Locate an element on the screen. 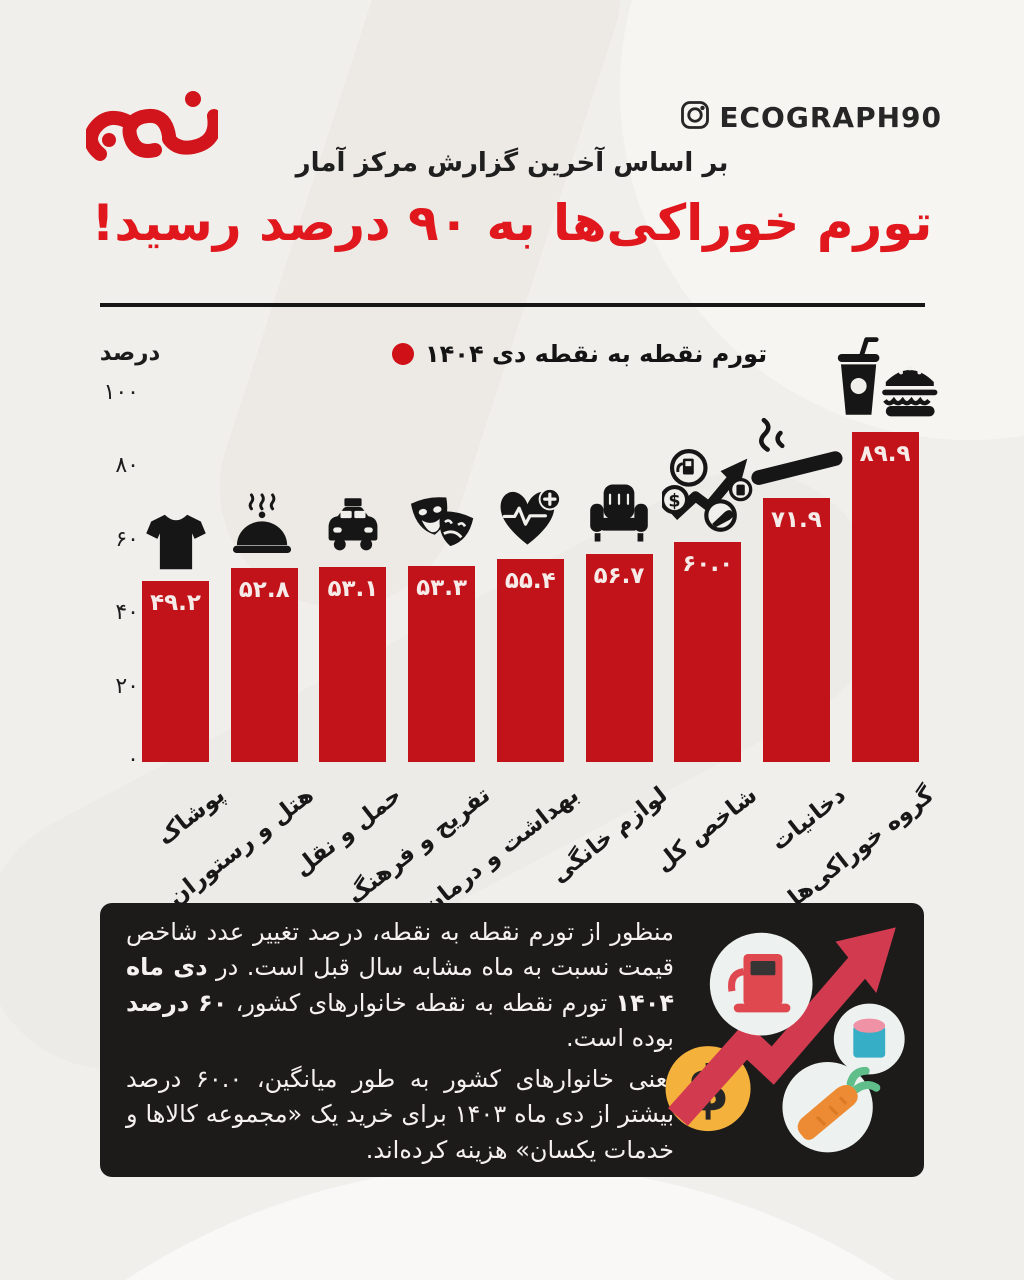  fastfood-icon is located at coordinates (885, 378).